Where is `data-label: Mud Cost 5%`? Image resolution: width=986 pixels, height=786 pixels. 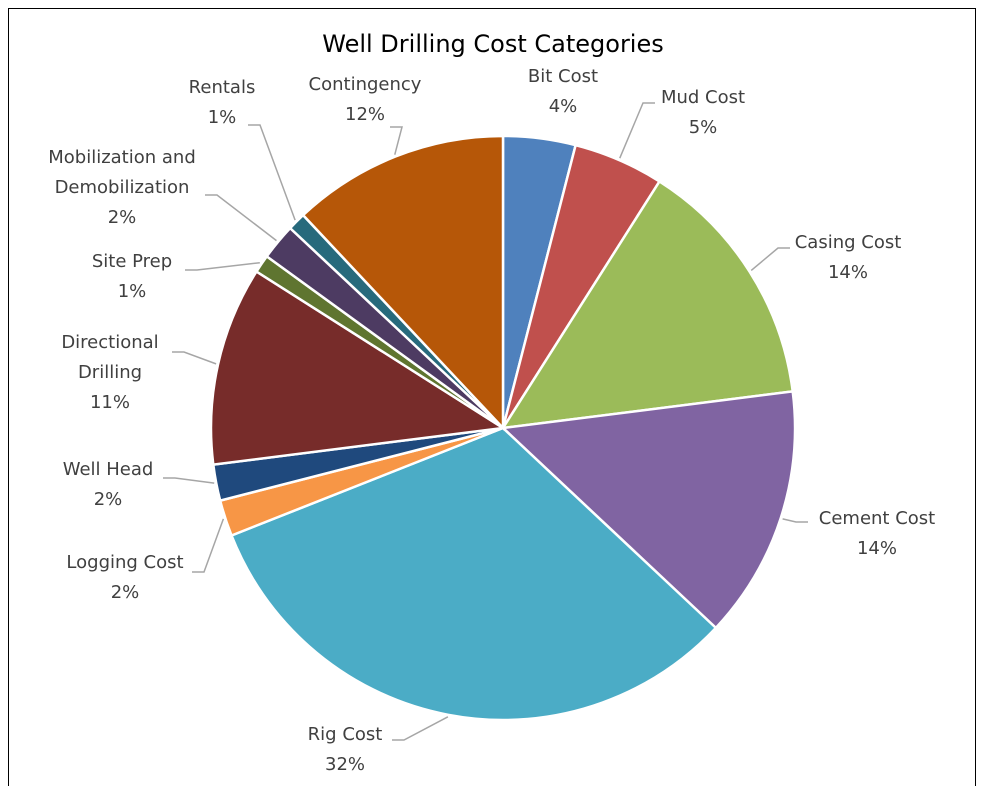 data-label: Mud Cost 5% is located at coordinates (703, 113).